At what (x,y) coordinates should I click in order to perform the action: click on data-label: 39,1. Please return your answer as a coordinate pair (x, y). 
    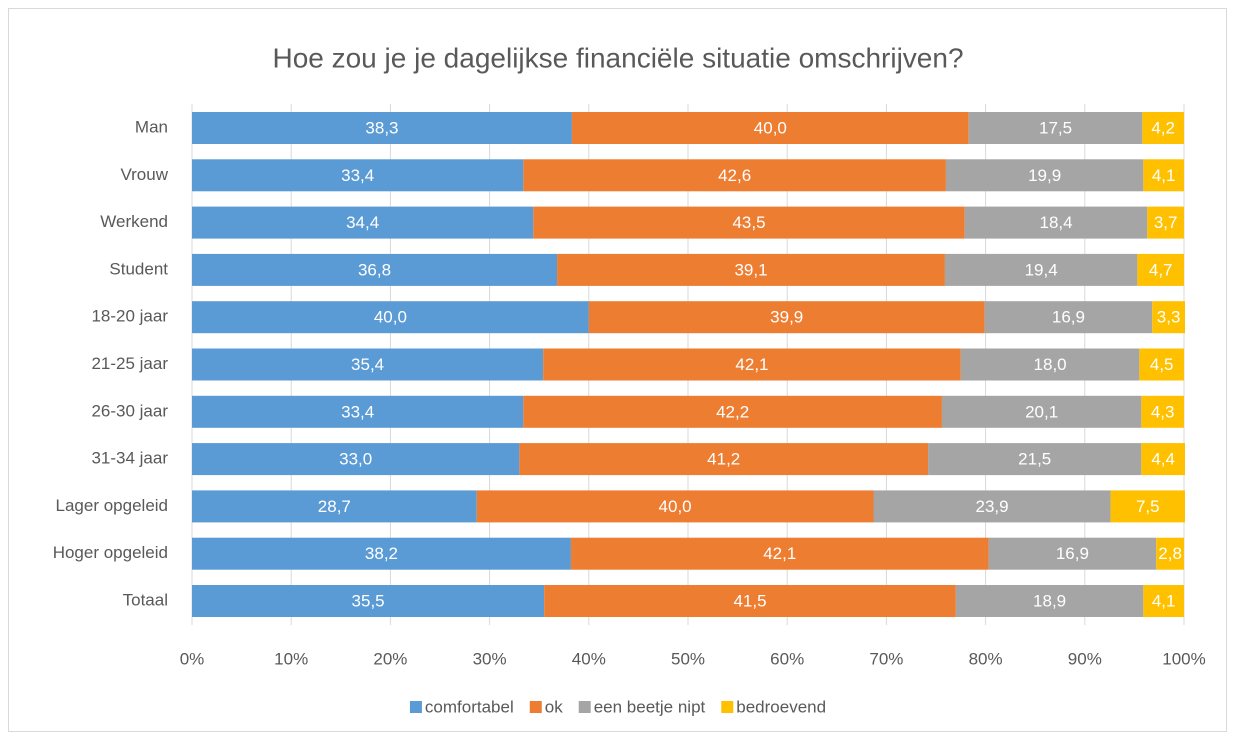
    Looking at the image, I should click on (750, 269).